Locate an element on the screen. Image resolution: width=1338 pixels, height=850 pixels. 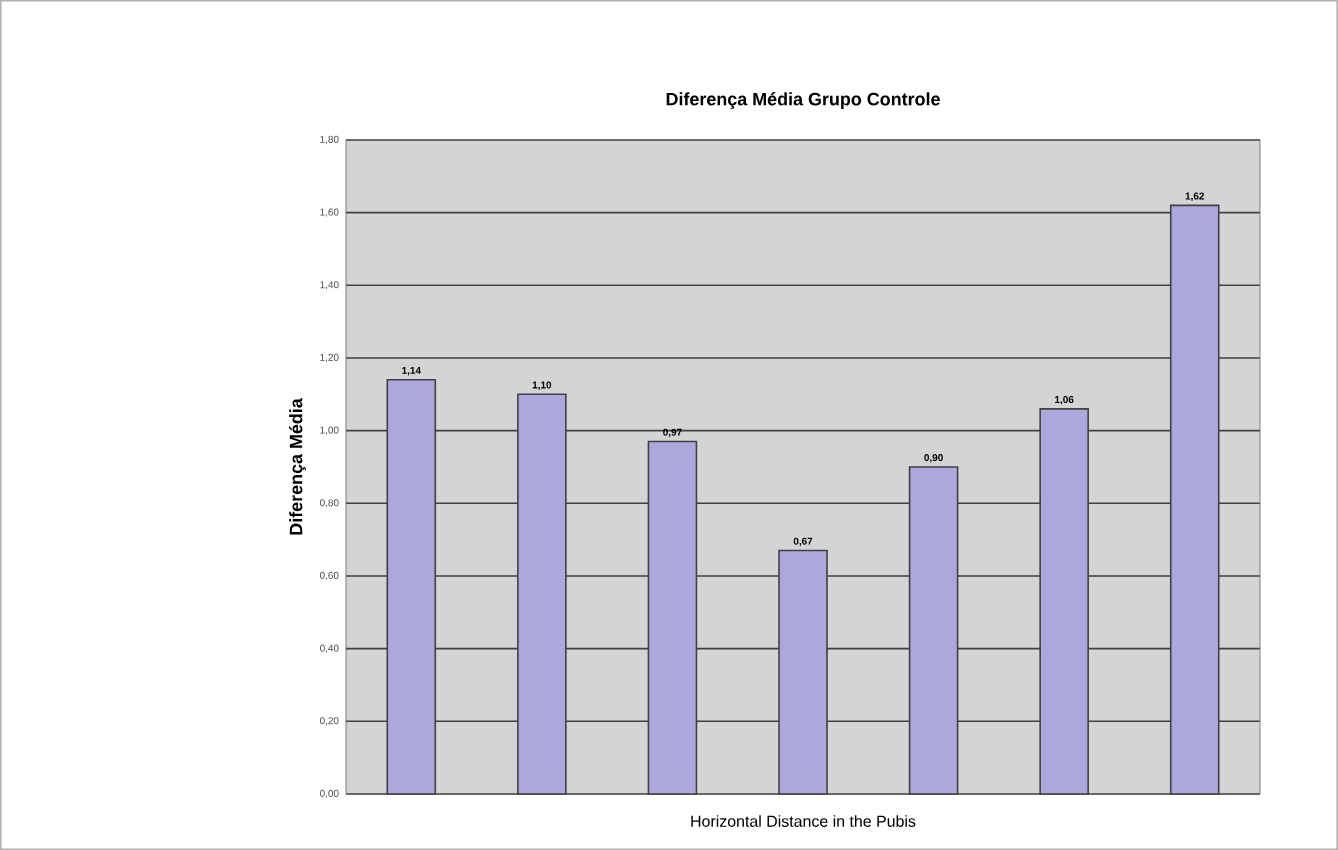
y-axis-title: Diferença Média is located at coordinates (297, 466).